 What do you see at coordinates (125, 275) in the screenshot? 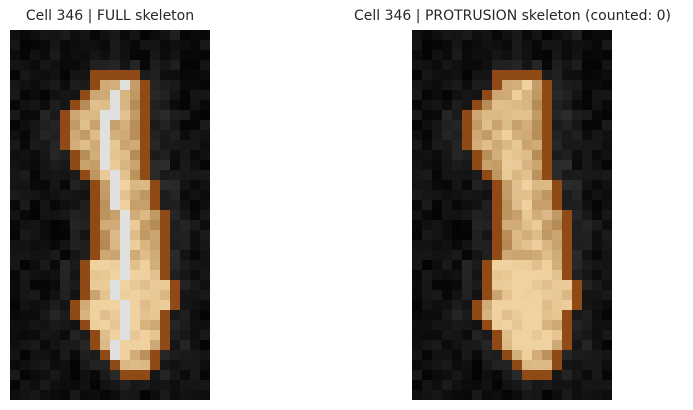
I see `skeleton-pixel` at bounding box center [125, 275].